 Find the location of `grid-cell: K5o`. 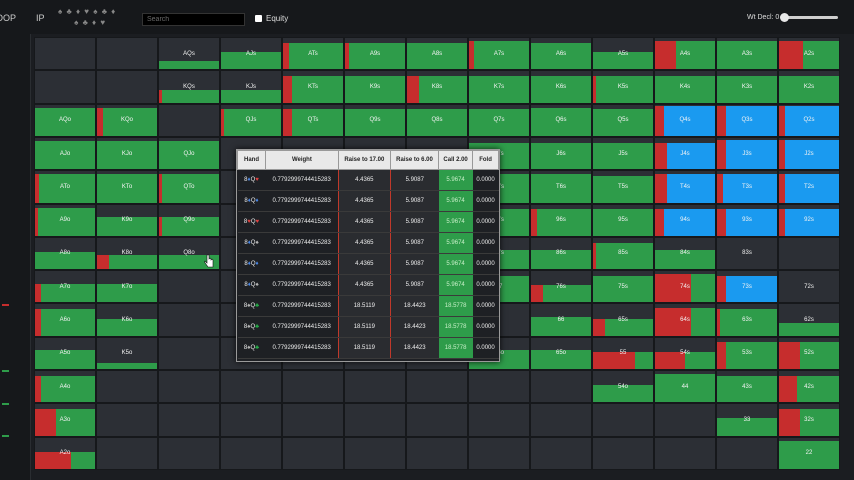

grid-cell: K5o is located at coordinates (127, 353).